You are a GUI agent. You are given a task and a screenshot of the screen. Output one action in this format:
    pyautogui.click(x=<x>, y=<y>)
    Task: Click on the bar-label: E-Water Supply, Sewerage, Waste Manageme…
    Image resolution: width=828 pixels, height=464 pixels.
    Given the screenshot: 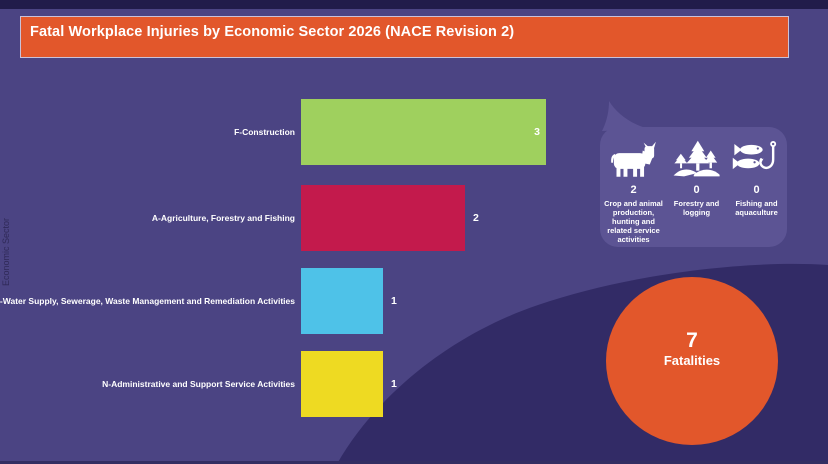 What is the action you would take?
    pyautogui.click(x=147, y=301)
    